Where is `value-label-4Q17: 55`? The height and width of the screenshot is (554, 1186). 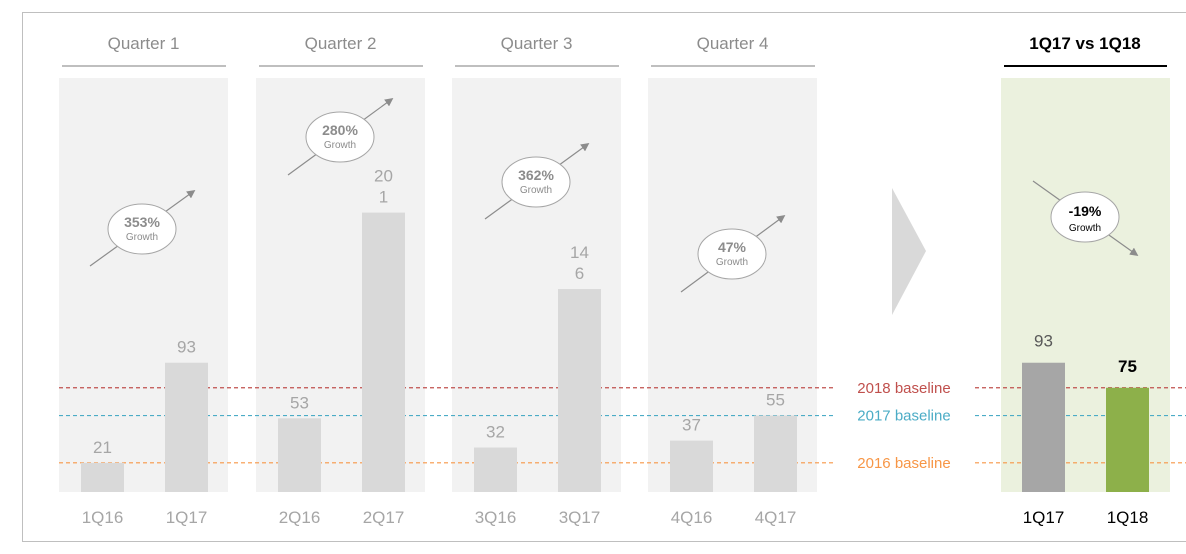
value-label-4Q17: 55 is located at coordinates (775, 400).